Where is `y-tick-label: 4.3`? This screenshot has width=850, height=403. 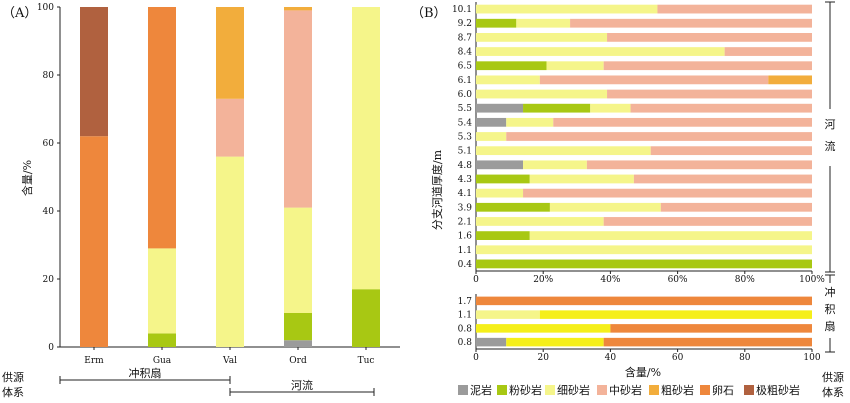
y-tick-label: 4.3 is located at coordinates (465, 180).